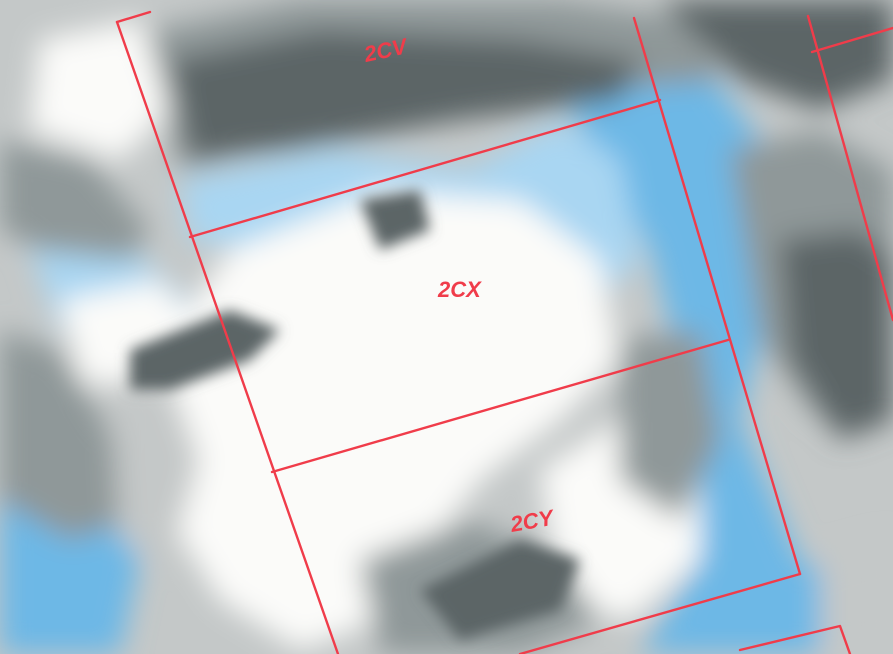 This screenshot has width=893, height=654. What do you see at coordinates (425, 168) in the screenshot?
I see `parcel-boundary-2cv-2cx` at bounding box center [425, 168].